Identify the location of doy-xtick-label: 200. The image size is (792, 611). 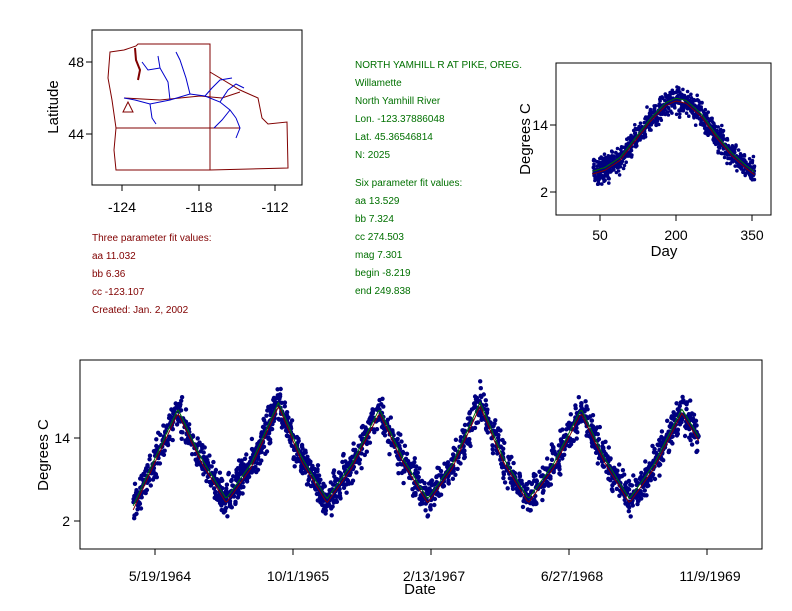
(676, 235).